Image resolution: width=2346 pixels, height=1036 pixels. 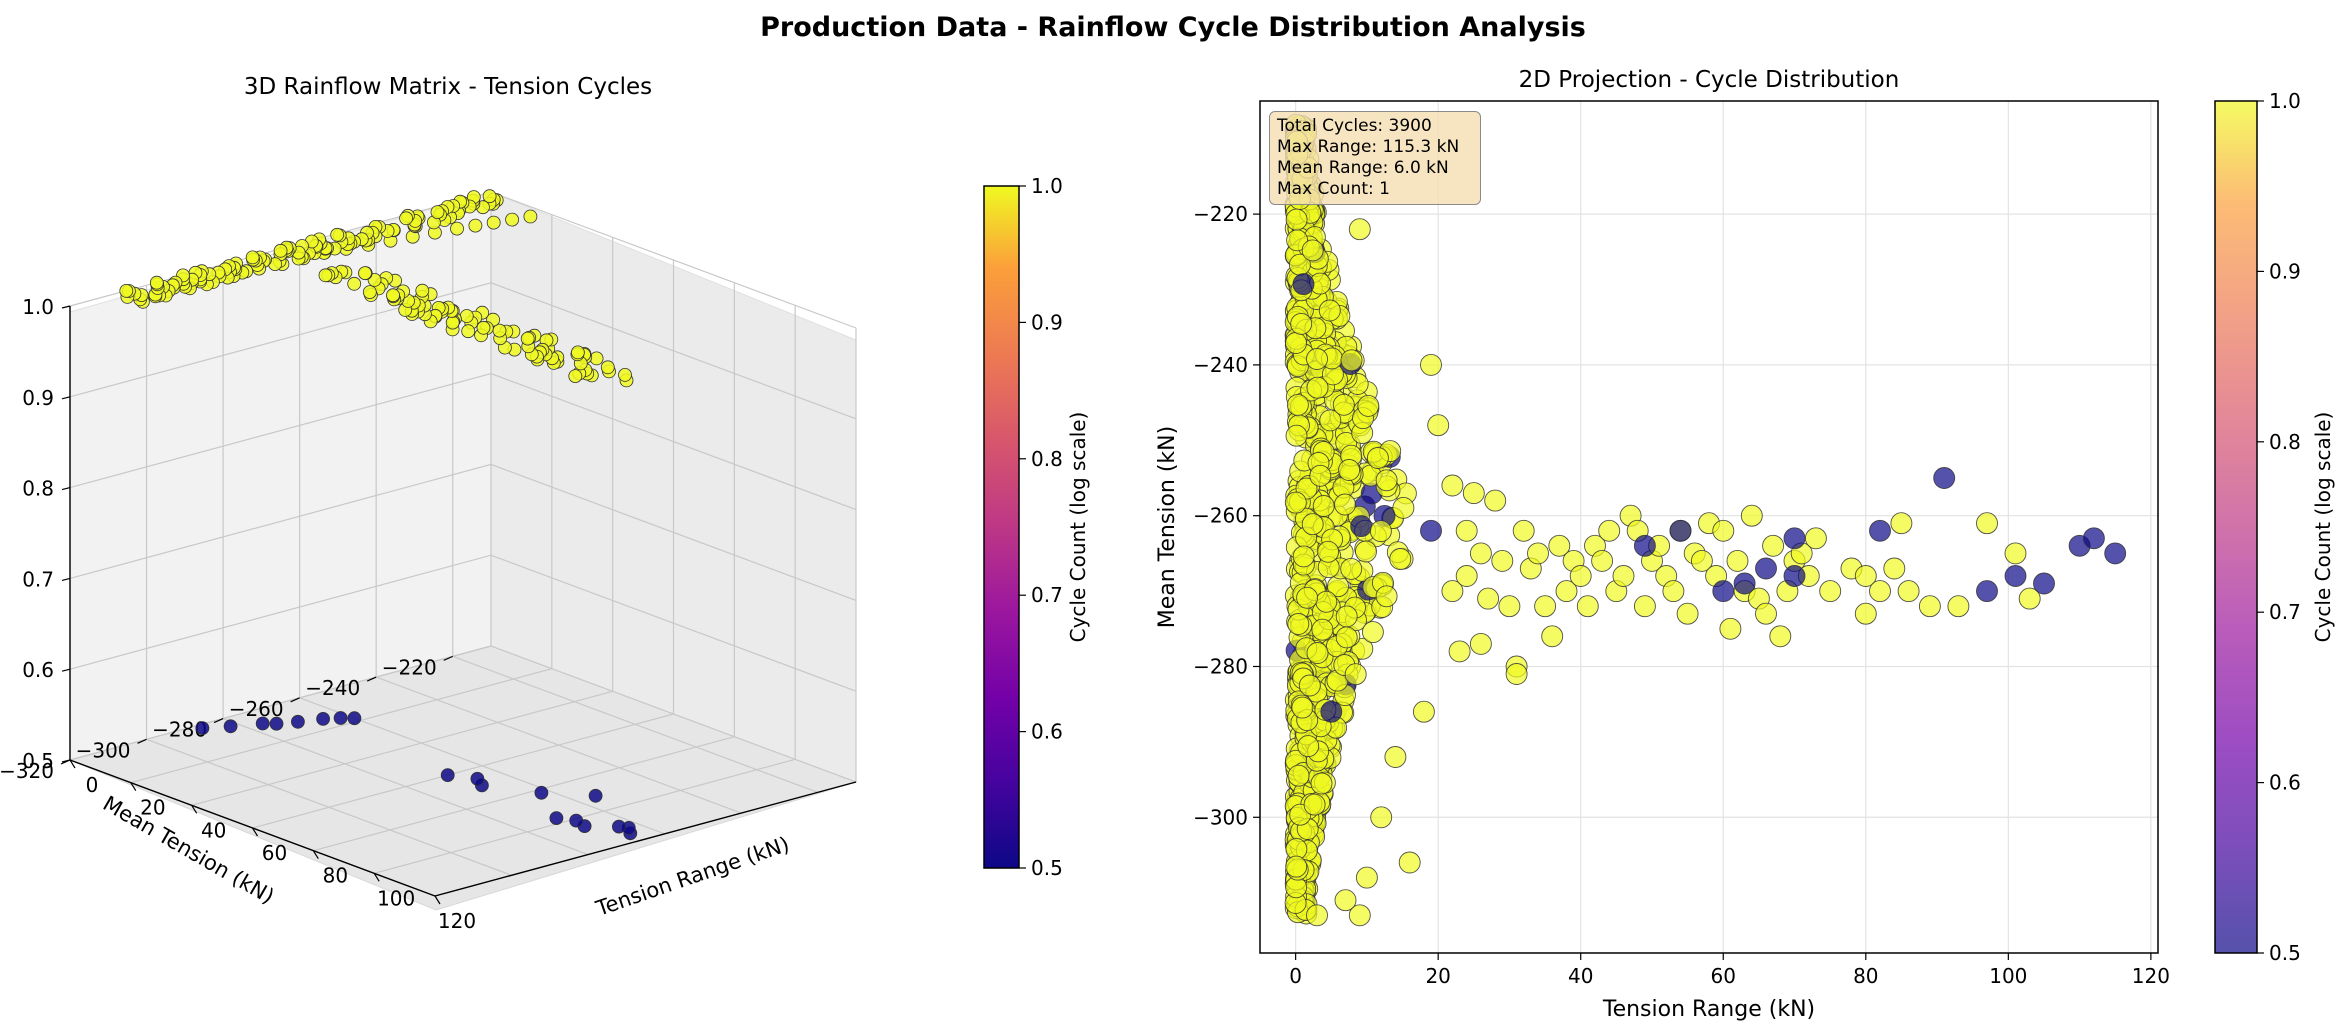 I want to click on x-axis-label-2d: Tension Range (kN), so click(x=1708, y=1009).